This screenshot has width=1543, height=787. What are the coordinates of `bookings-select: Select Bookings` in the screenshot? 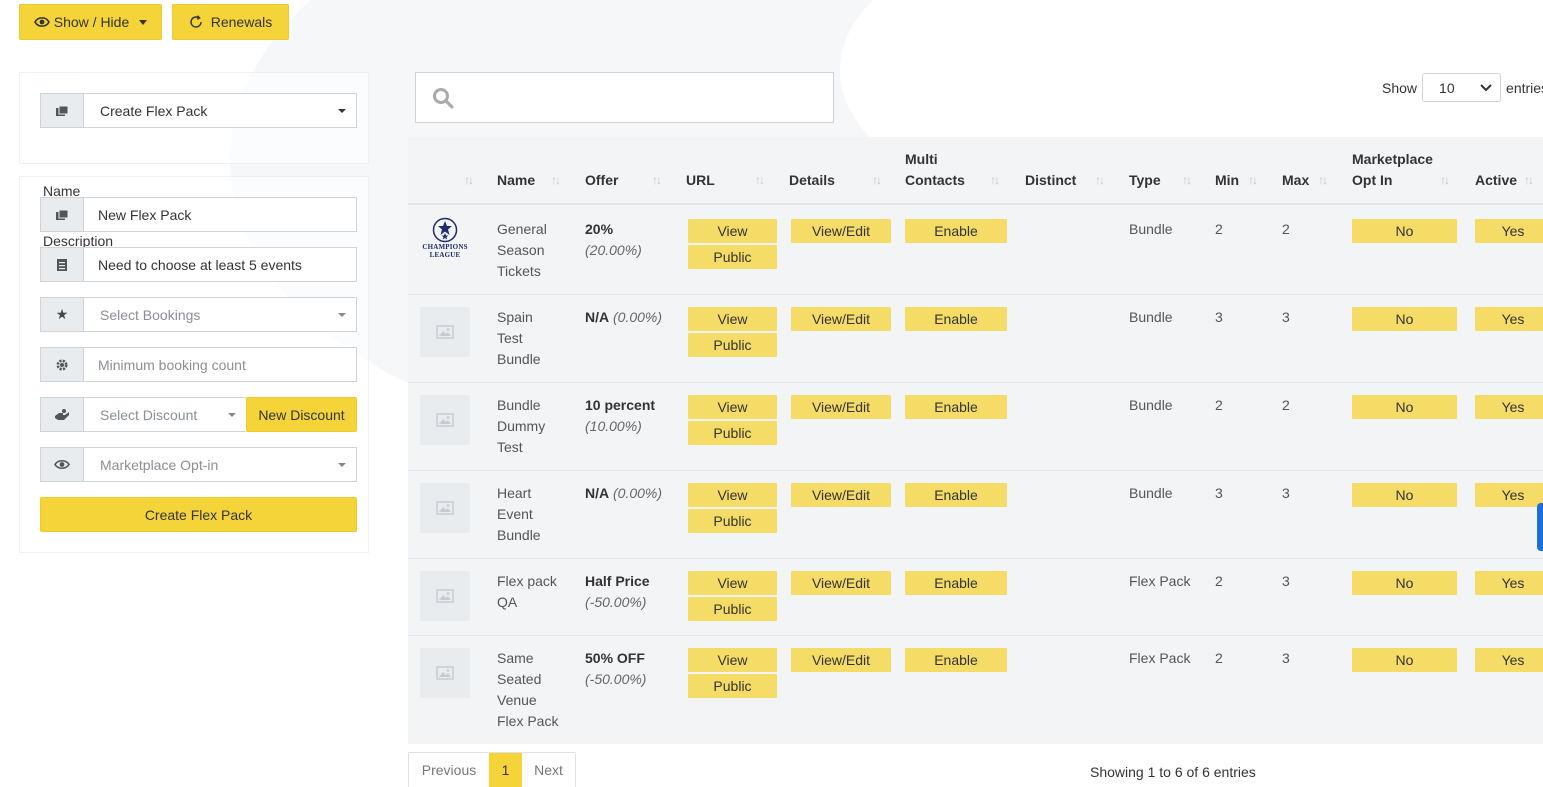 It's located at (220, 314).